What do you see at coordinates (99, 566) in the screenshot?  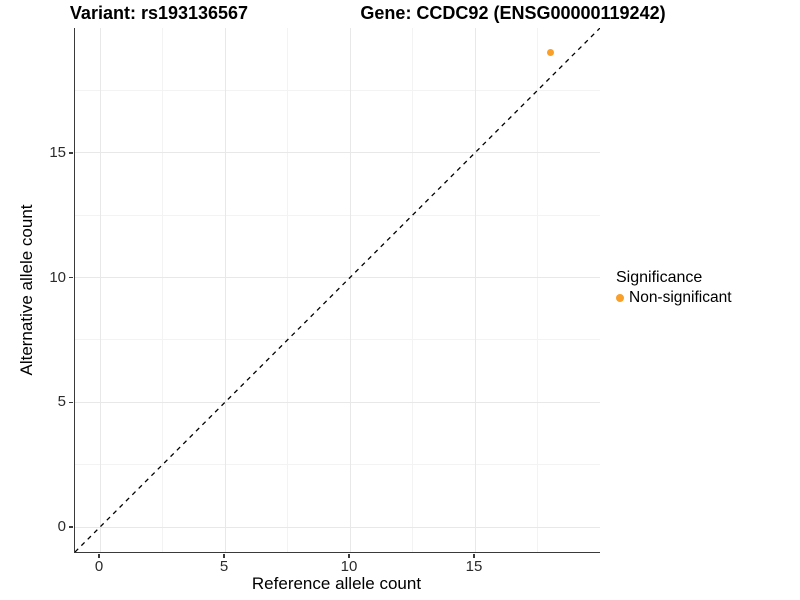 I see `x-tick-label: 0` at bounding box center [99, 566].